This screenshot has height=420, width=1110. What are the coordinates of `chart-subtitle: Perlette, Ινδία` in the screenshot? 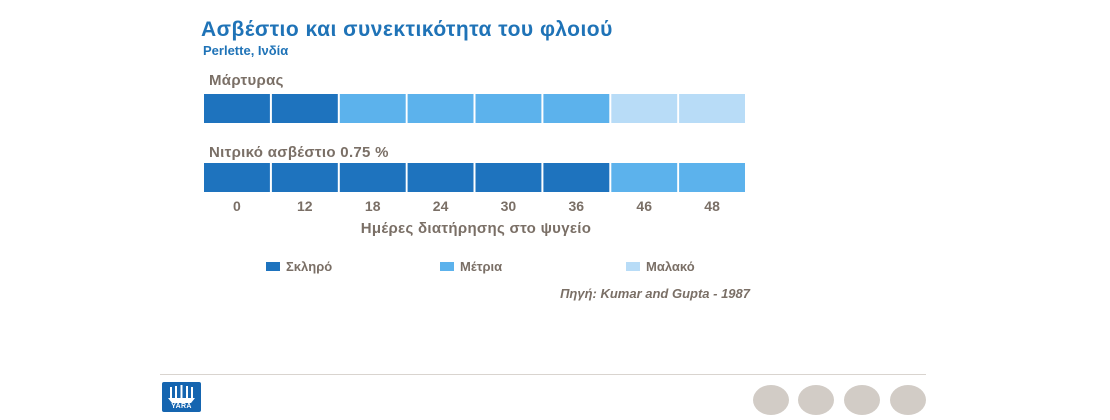 It's located at (246, 50).